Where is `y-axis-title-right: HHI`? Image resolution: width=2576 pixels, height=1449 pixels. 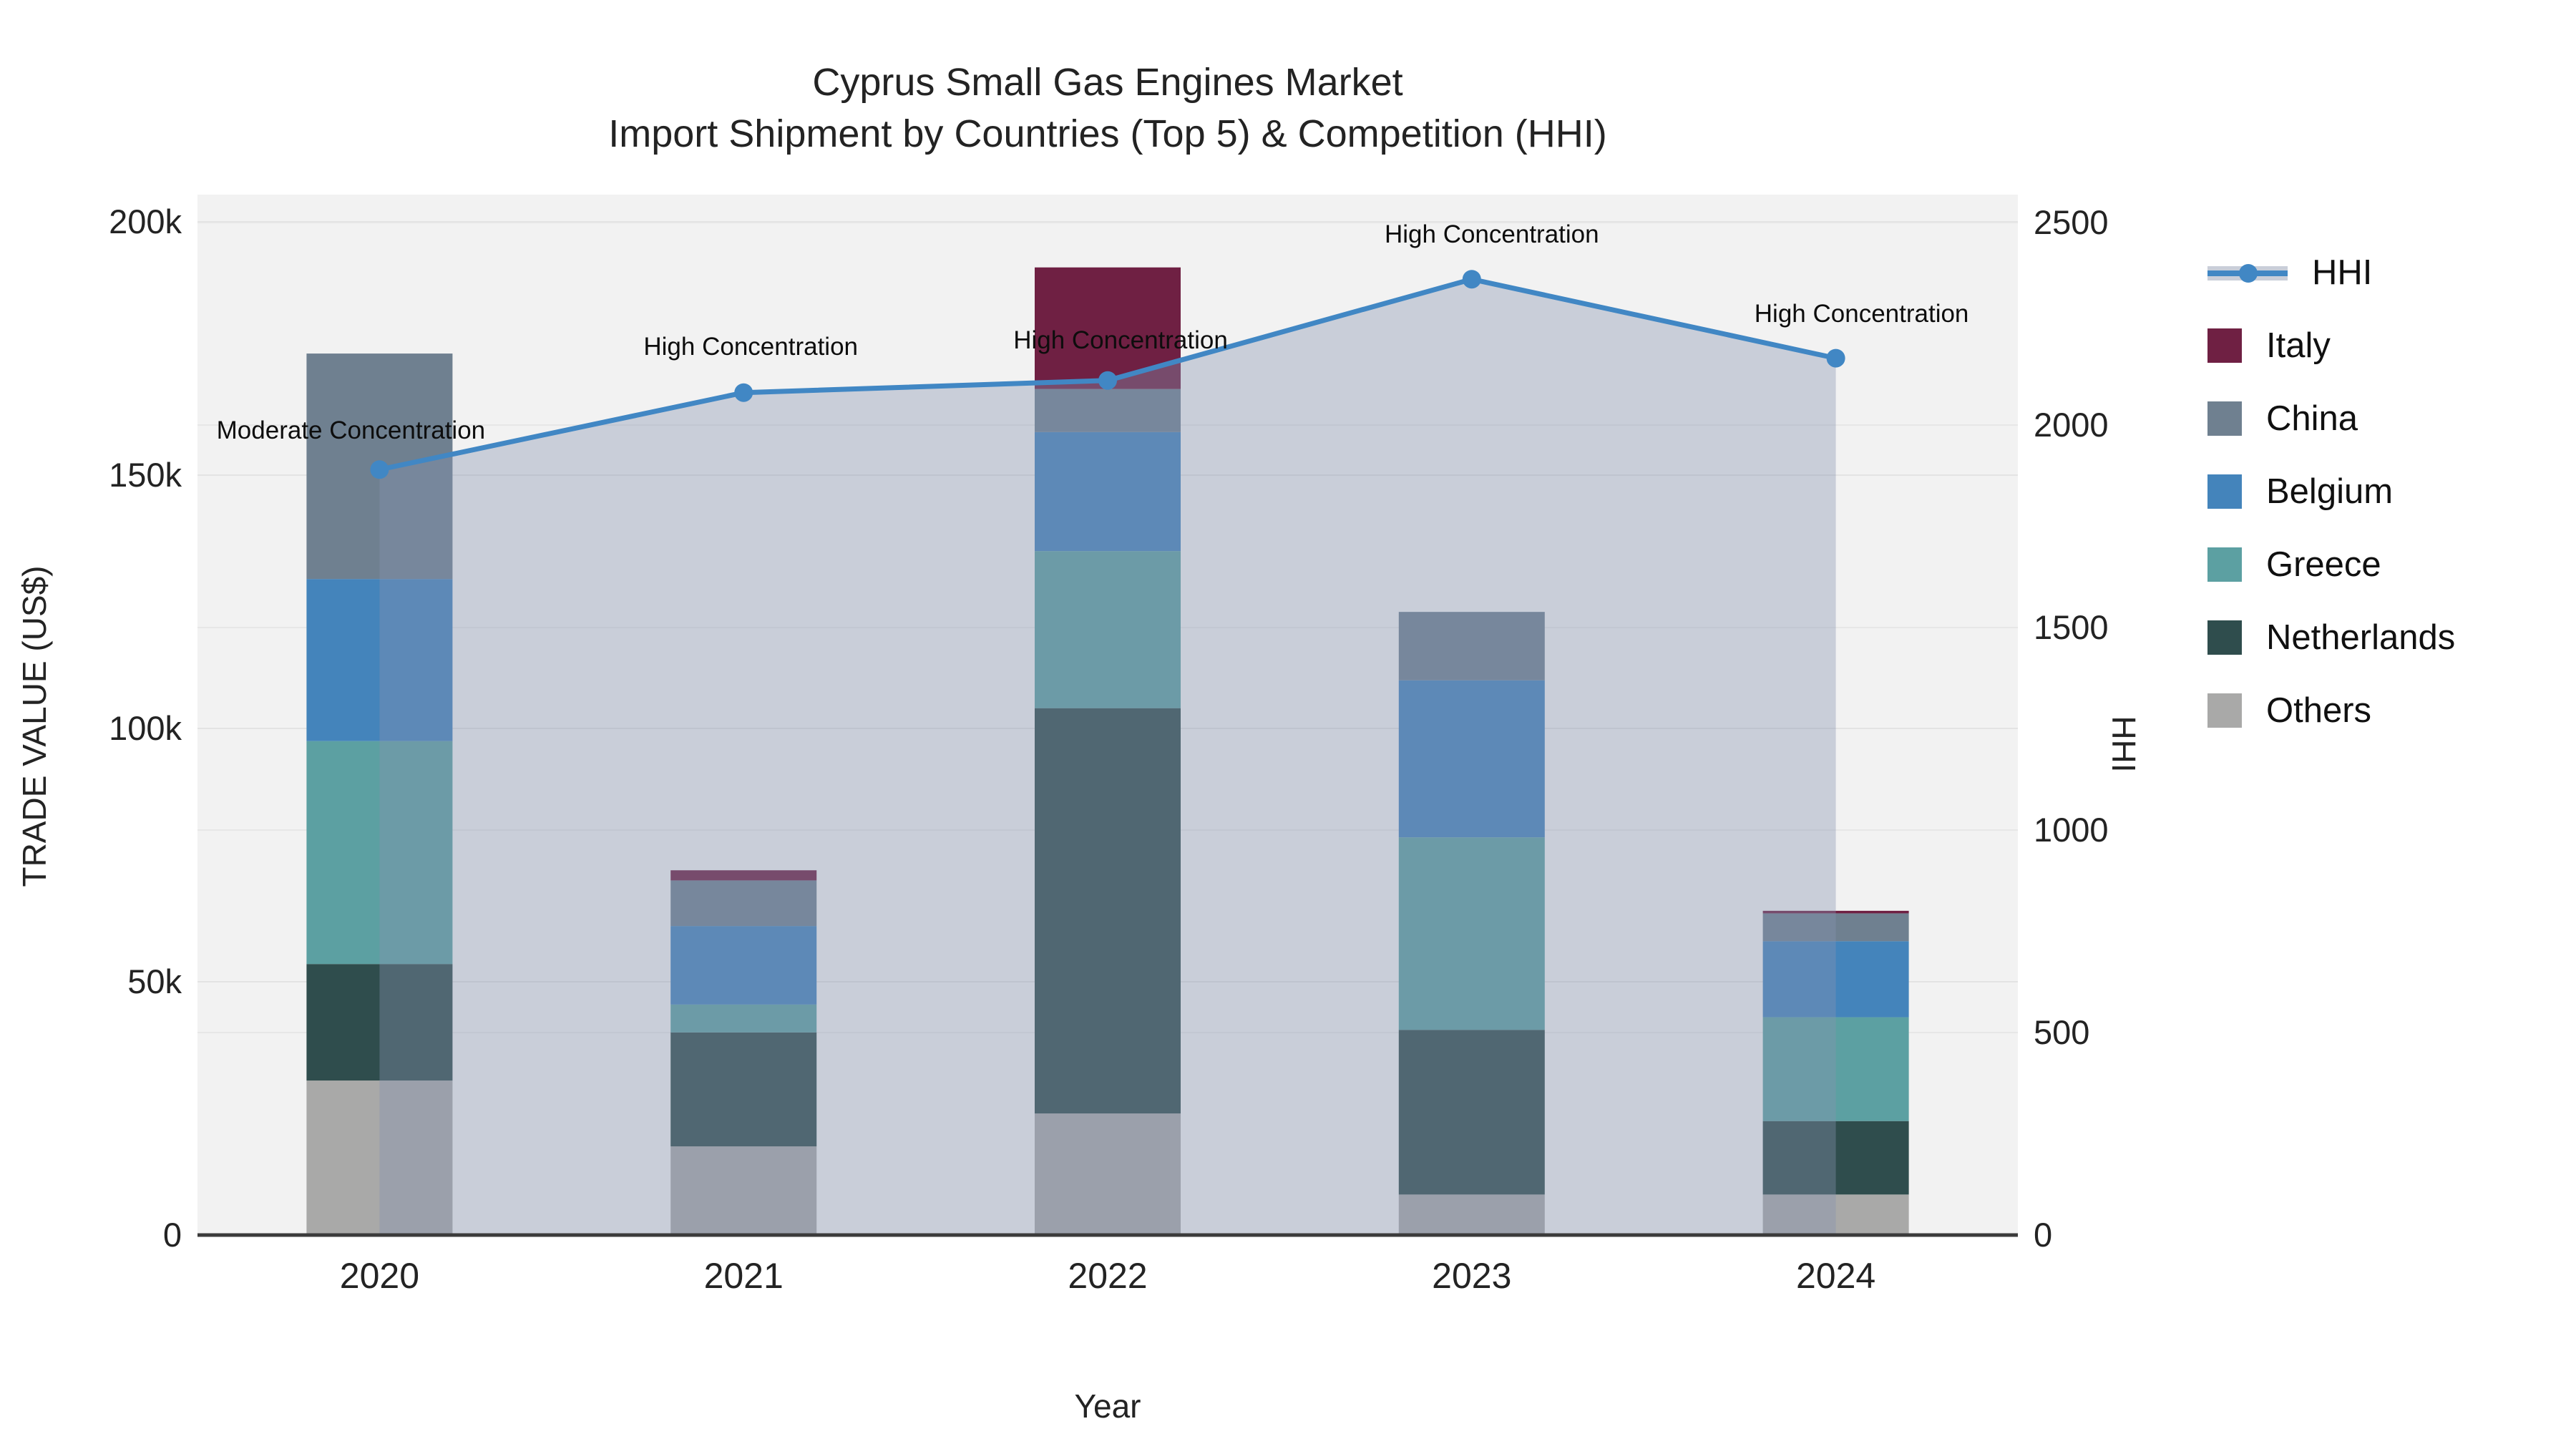
y-axis-title-right: HHI is located at coordinates (2123, 744).